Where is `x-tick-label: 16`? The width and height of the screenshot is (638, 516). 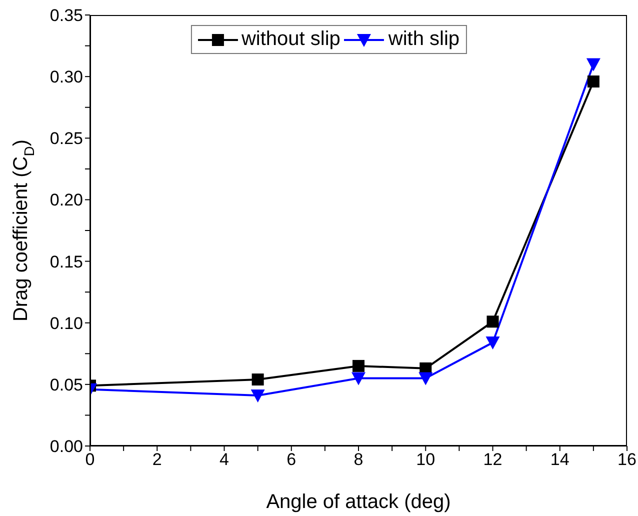 x-tick-label: 16 is located at coordinates (627, 460).